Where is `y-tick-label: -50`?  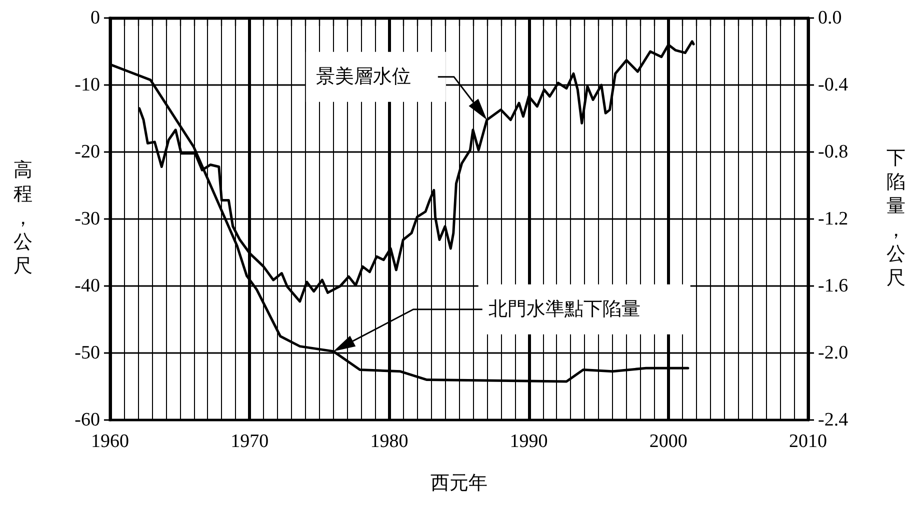 y-tick-label: -50 is located at coordinates (87, 353).